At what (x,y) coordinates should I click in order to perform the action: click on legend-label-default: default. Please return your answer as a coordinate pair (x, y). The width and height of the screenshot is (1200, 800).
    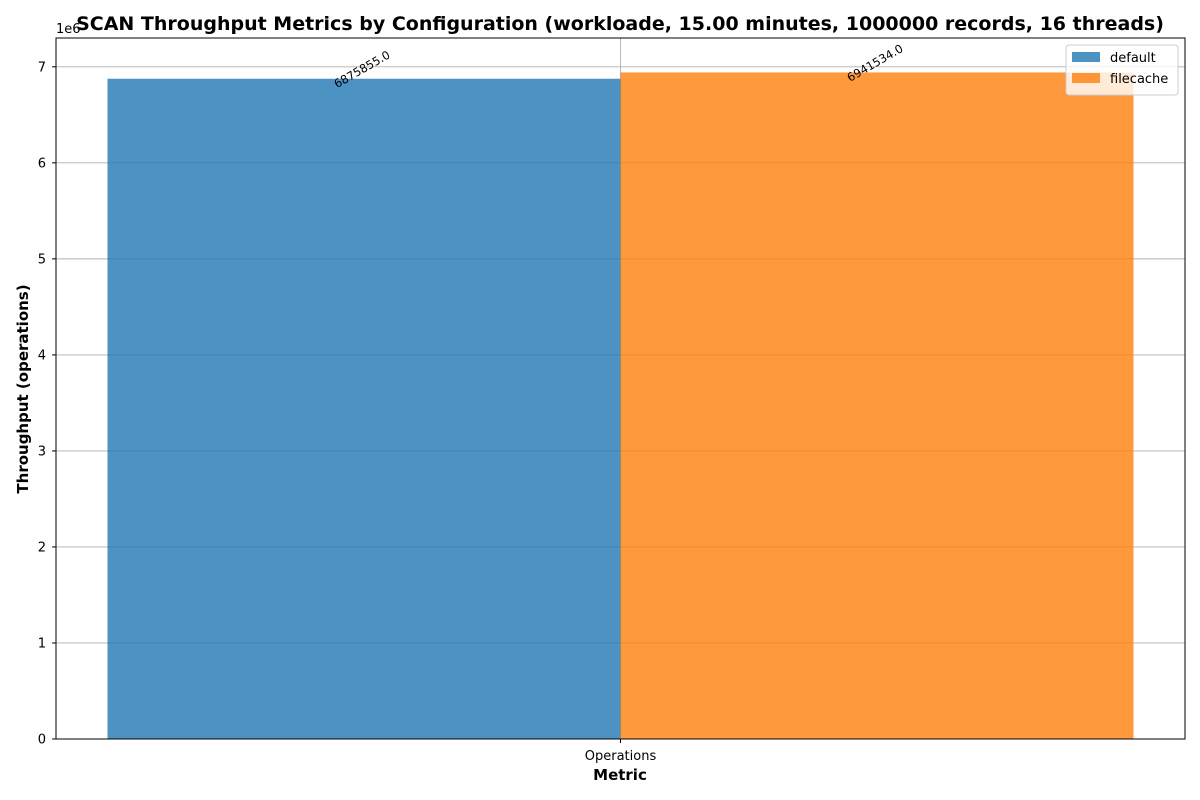
    Looking at the image, I should click on (1133, 58).